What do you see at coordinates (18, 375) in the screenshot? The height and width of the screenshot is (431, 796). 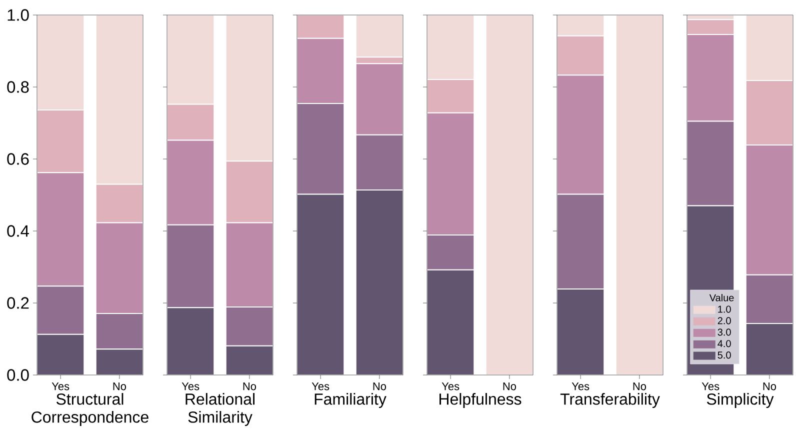 I see `y-tick-label: 0.0` at bounding box center [18, 375].